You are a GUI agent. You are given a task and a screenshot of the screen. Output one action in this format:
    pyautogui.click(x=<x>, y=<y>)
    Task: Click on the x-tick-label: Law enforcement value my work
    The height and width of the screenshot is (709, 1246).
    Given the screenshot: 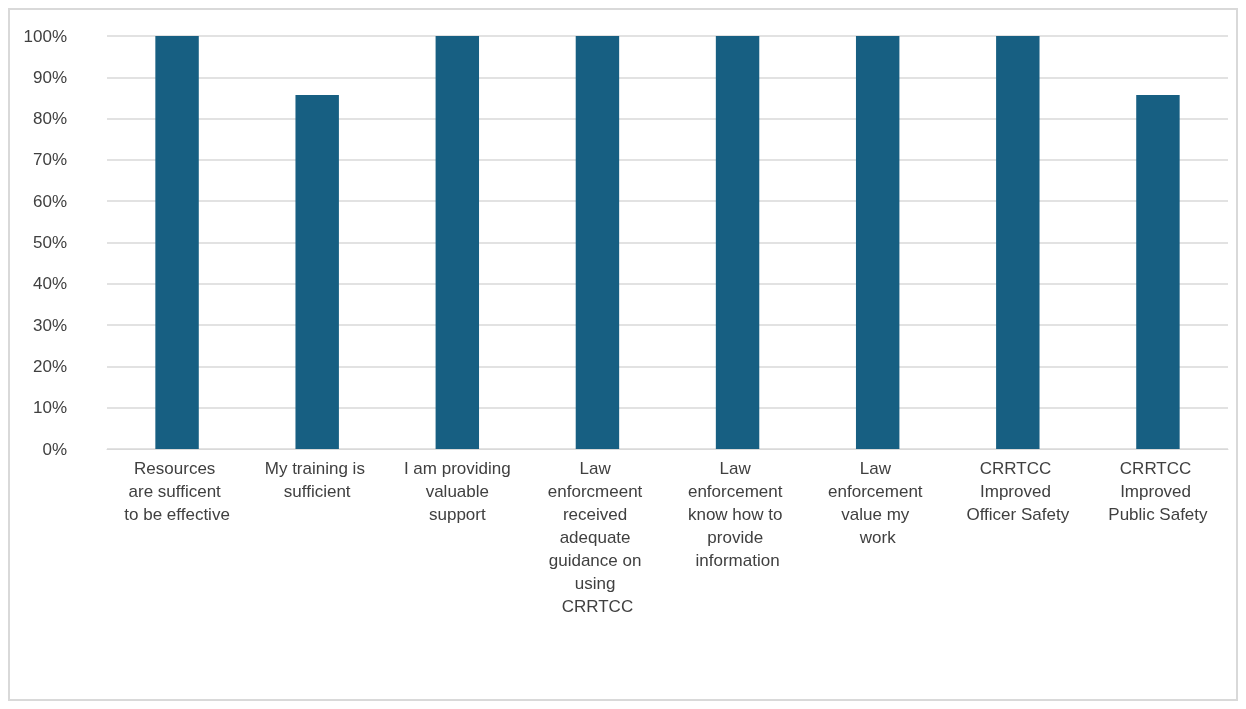 What is the action you would take?
    pyautogui.click(x=878, y=503)
    